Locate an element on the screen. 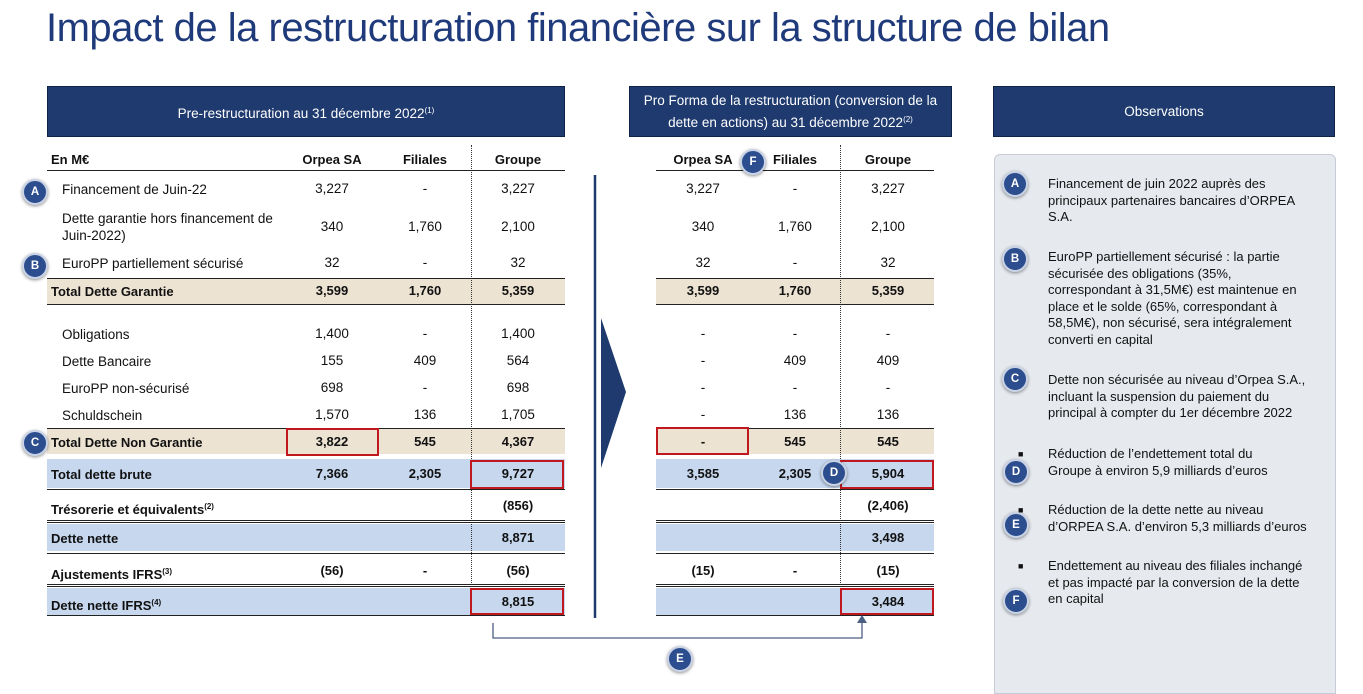 The width and height of the screenshot is (1363, 694). col-groupe-pro: Groupe is located at coordinates (888, 159).